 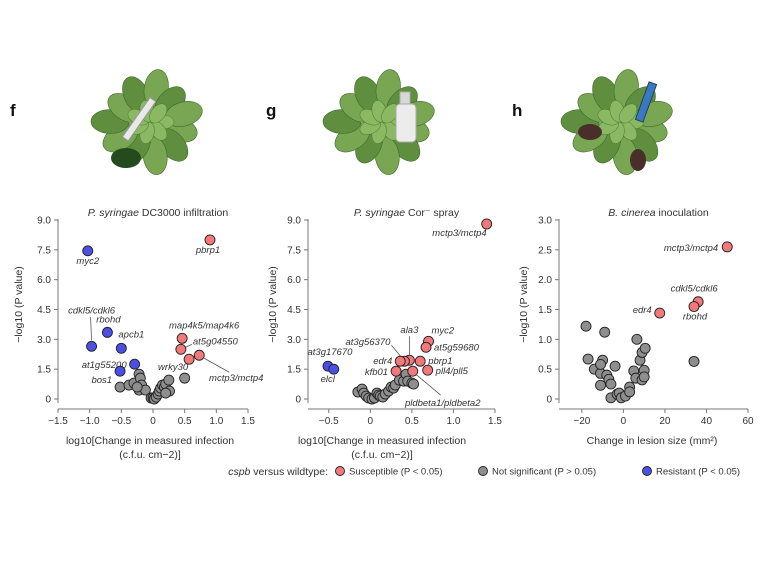 What do you see at coordinates (396, 472) in the screenshot?
I see `legend-label: Susceptible (P < 0.05)` at bounding box center [396, 472].